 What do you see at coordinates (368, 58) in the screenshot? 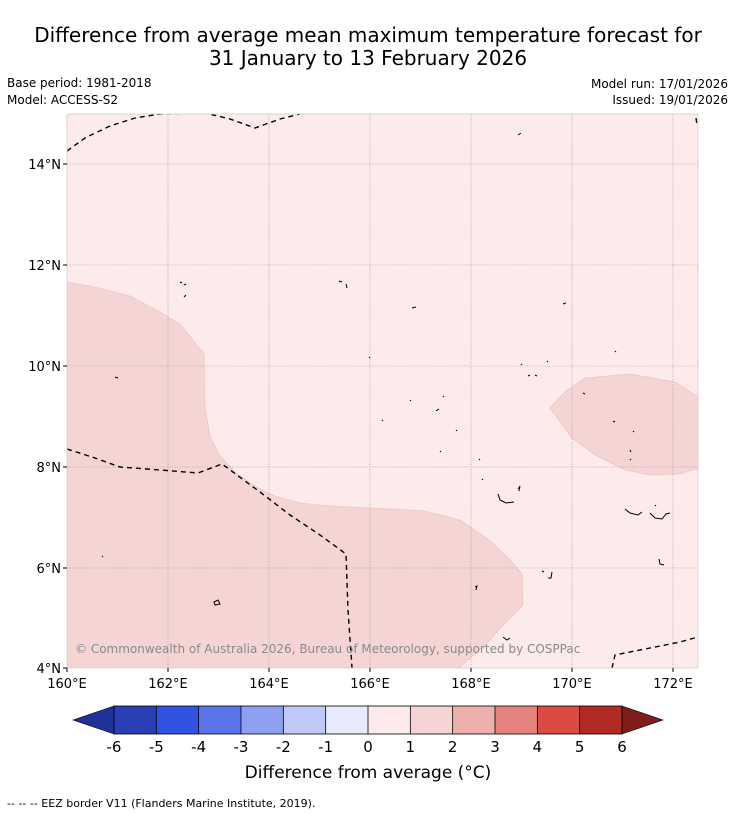
I see `title-line-2: 31 January to 13 February 2026` at bounding box center [368, 58].